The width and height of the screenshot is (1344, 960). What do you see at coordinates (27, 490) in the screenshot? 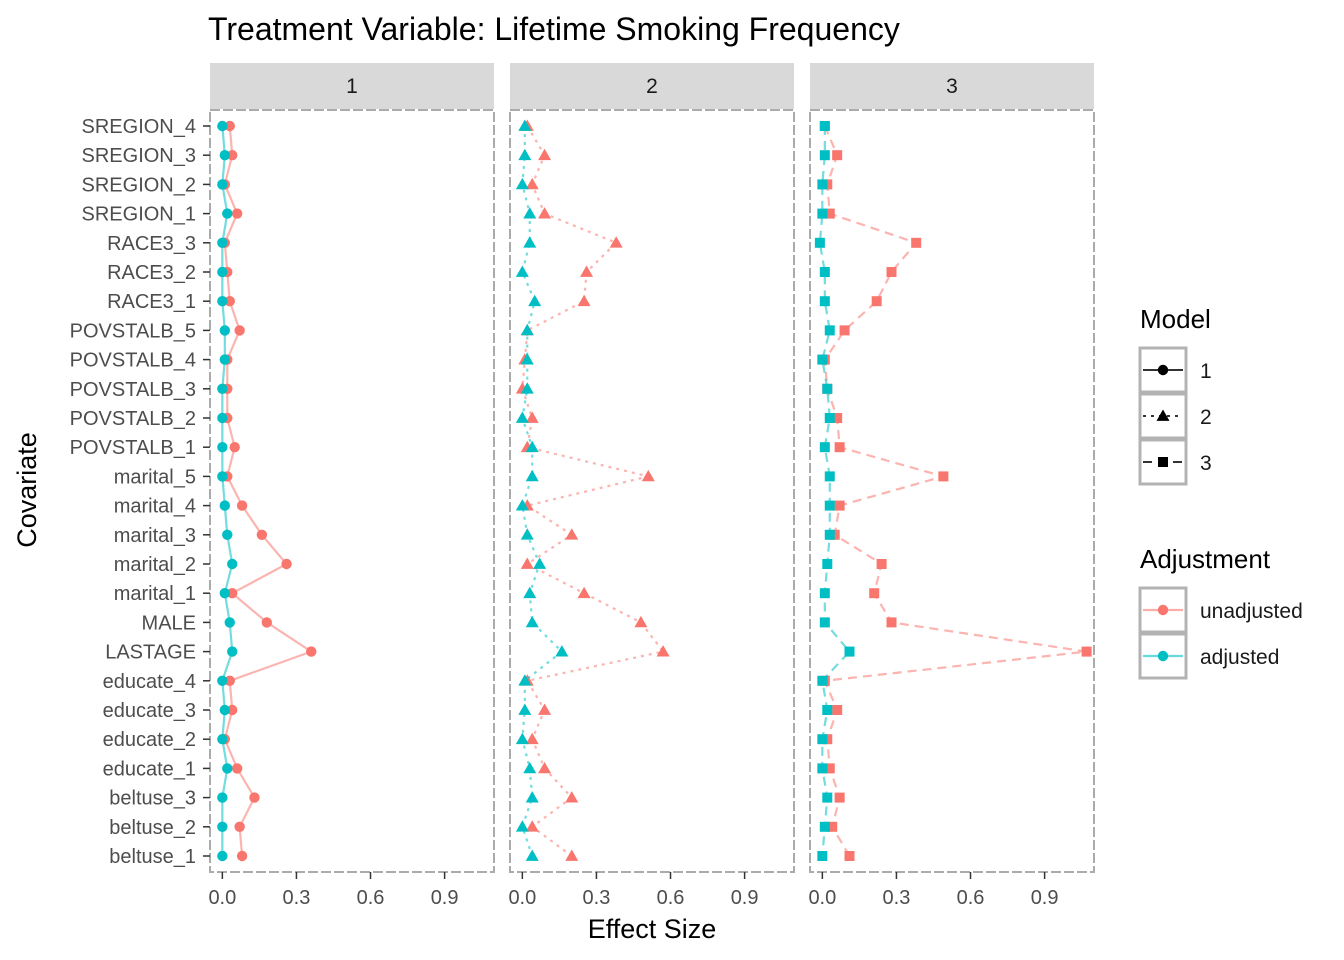
I see `y-axis-label: Covariate` at bounding box center [27, 490].